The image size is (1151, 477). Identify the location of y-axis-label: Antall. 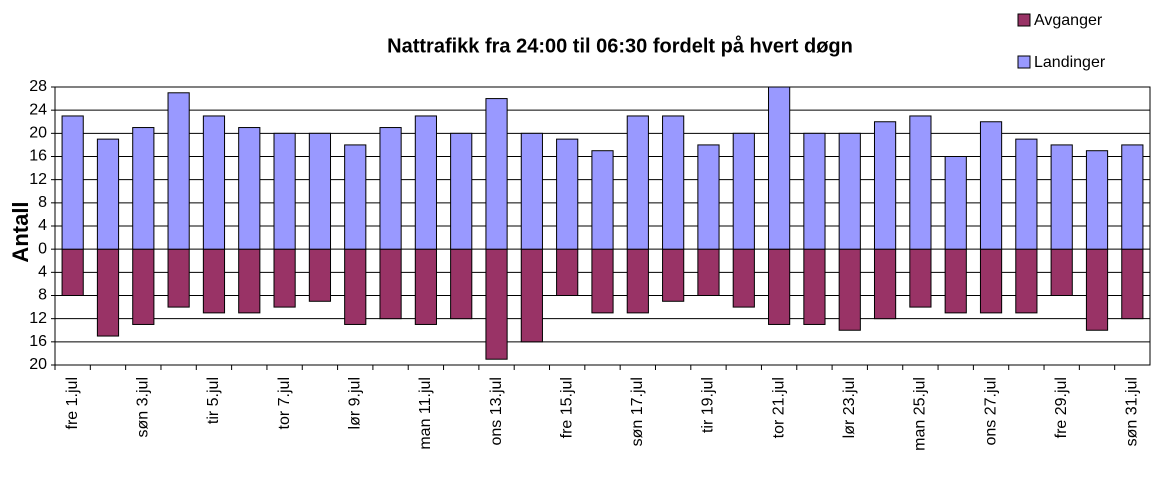
(20, 231).